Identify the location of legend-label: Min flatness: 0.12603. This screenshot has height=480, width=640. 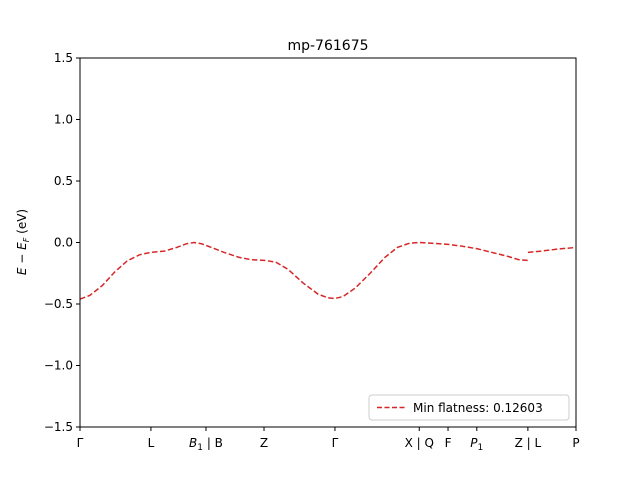
(478, 408).